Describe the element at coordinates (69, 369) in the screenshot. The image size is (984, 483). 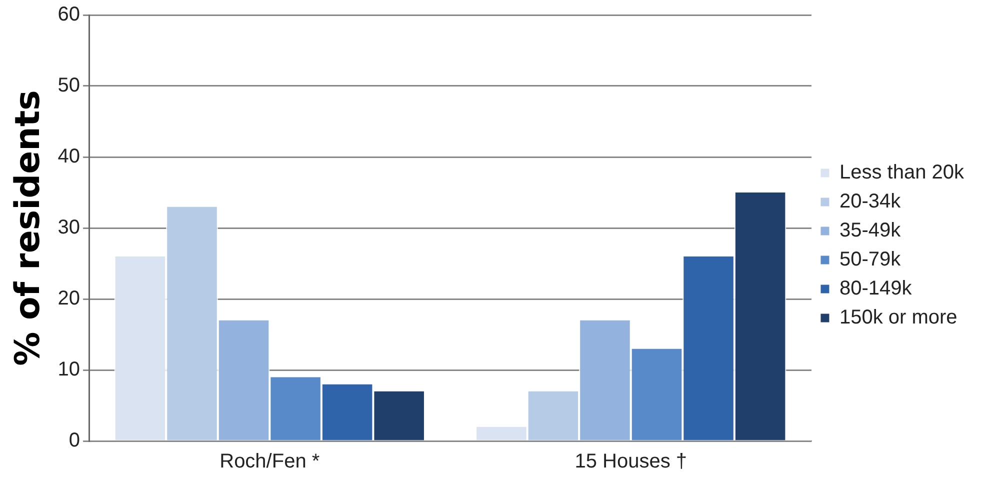
I see `y-tick-label: 10` at that location.